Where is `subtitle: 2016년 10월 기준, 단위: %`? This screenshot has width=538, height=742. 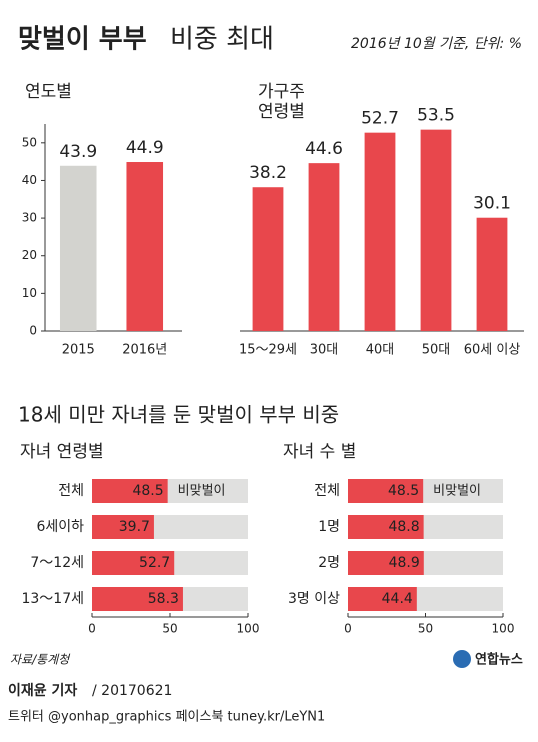
subtitle: 2016년 10월 기준, 단위: % is located at coordinates (436, 44).